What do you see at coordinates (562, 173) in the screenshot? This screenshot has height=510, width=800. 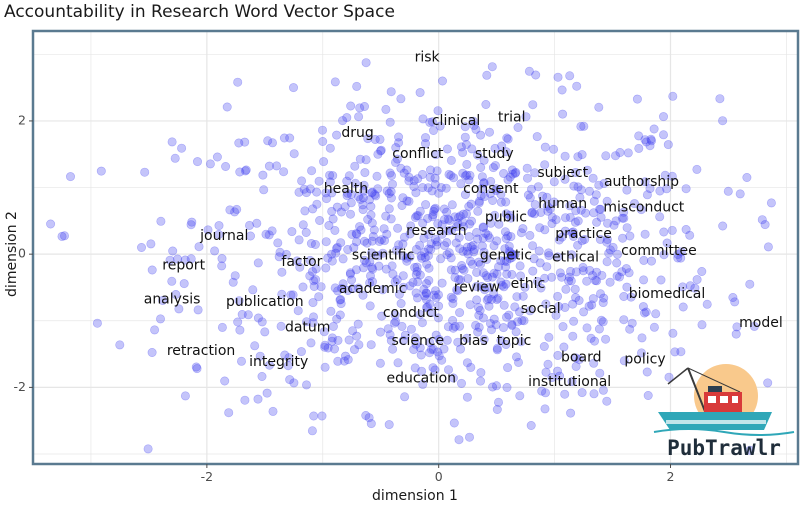 I see `word-label: subject` at bounding box center [562, 173].